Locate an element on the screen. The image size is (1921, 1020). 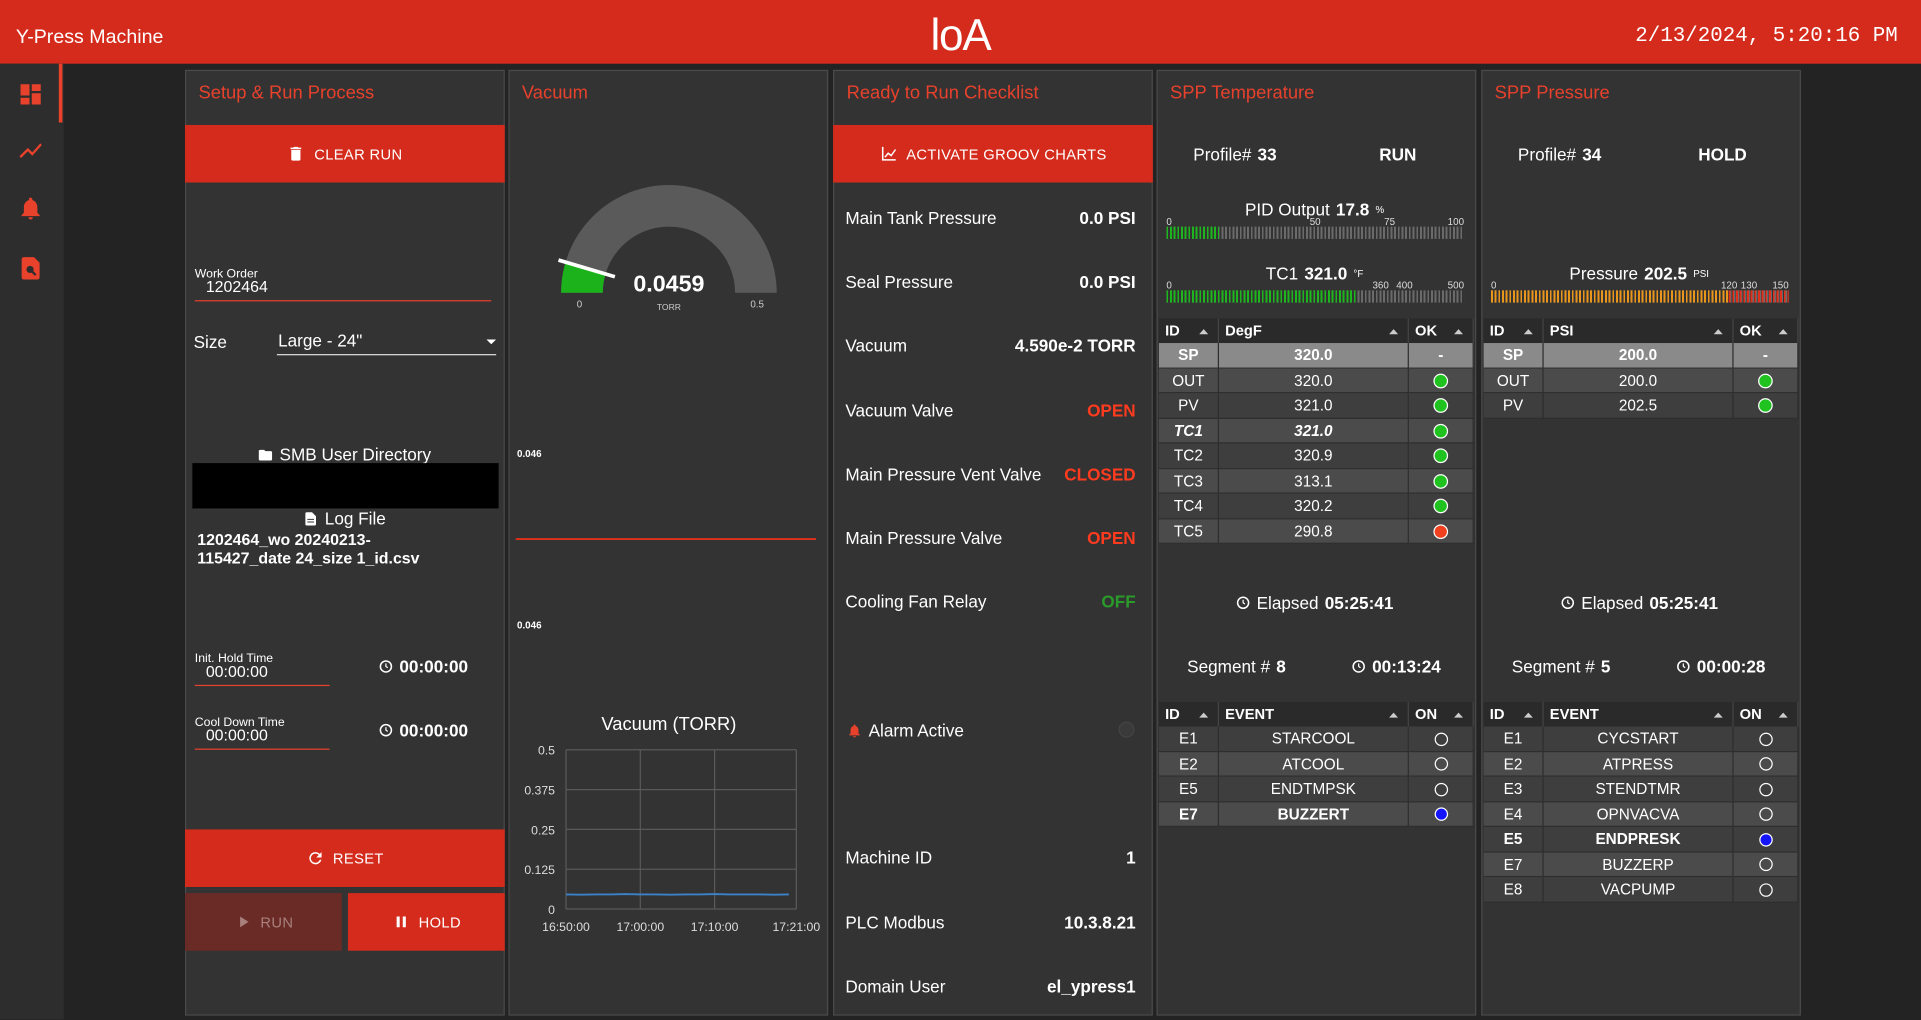
refresh-icon is located at coordinates (315, 858).